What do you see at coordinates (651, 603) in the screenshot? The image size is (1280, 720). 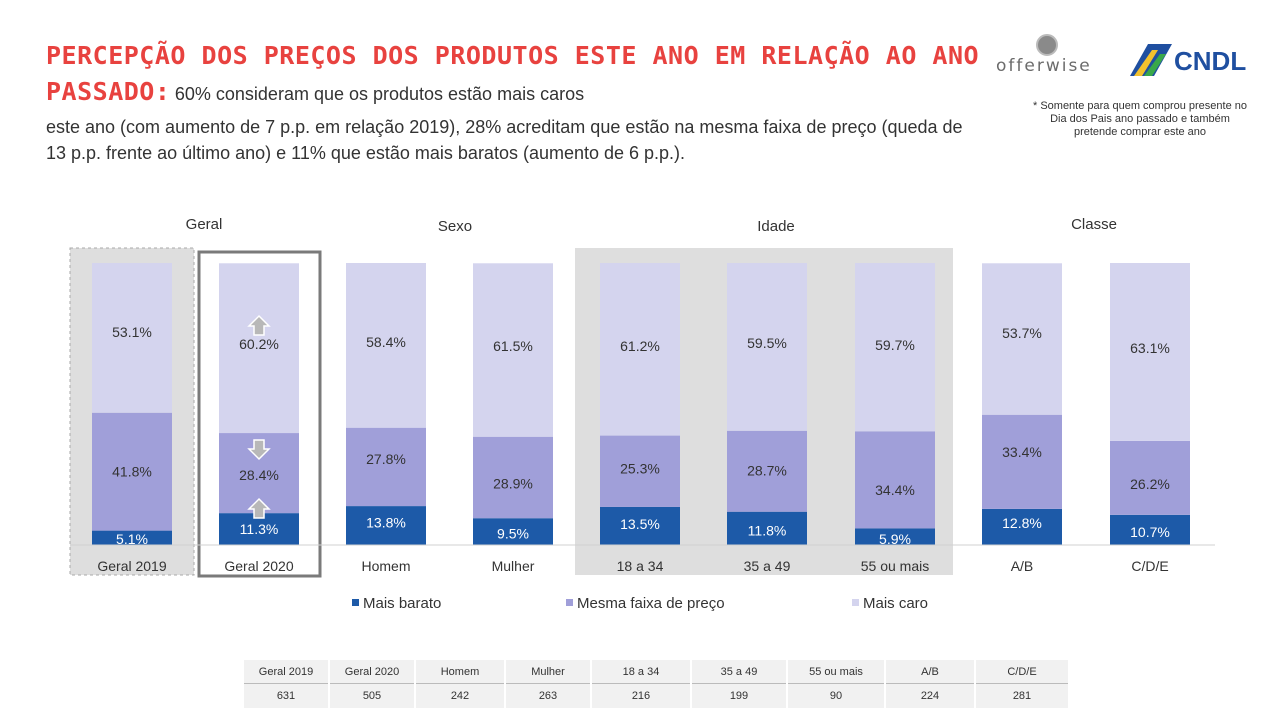 I see `legend-label-mesma-faixa: Mesma faixa de preço` at bounding box center [651, 603].